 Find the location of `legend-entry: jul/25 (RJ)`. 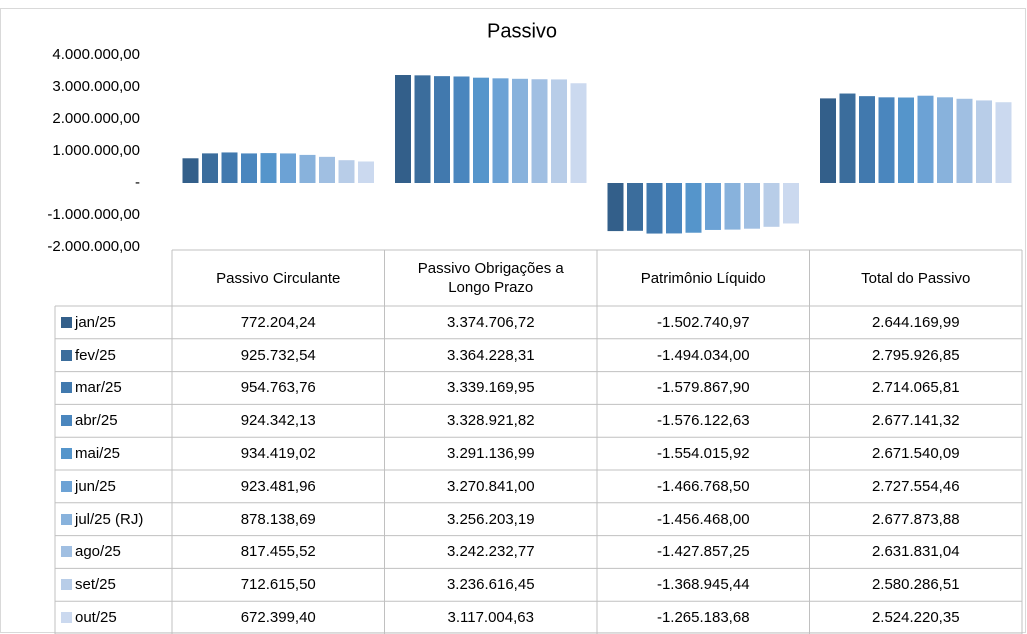

legend-entry: jul/25 (RJ) is located at coordinates (113, 519).